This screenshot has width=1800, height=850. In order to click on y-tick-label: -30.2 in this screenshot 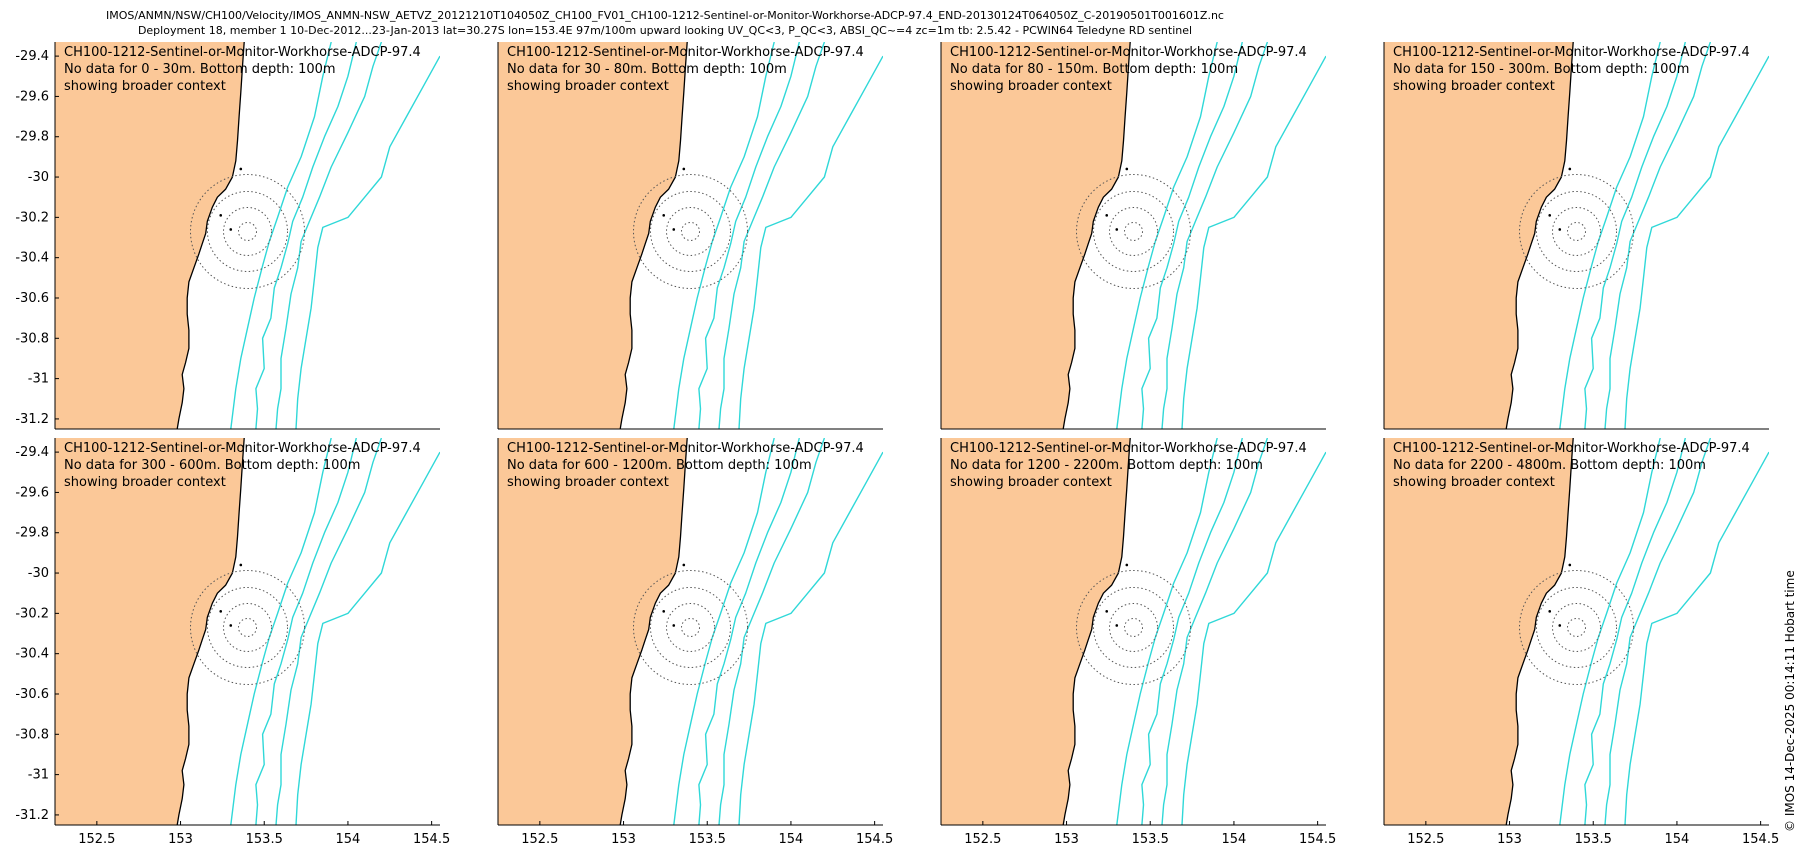, I will do `click(32, 217)`.